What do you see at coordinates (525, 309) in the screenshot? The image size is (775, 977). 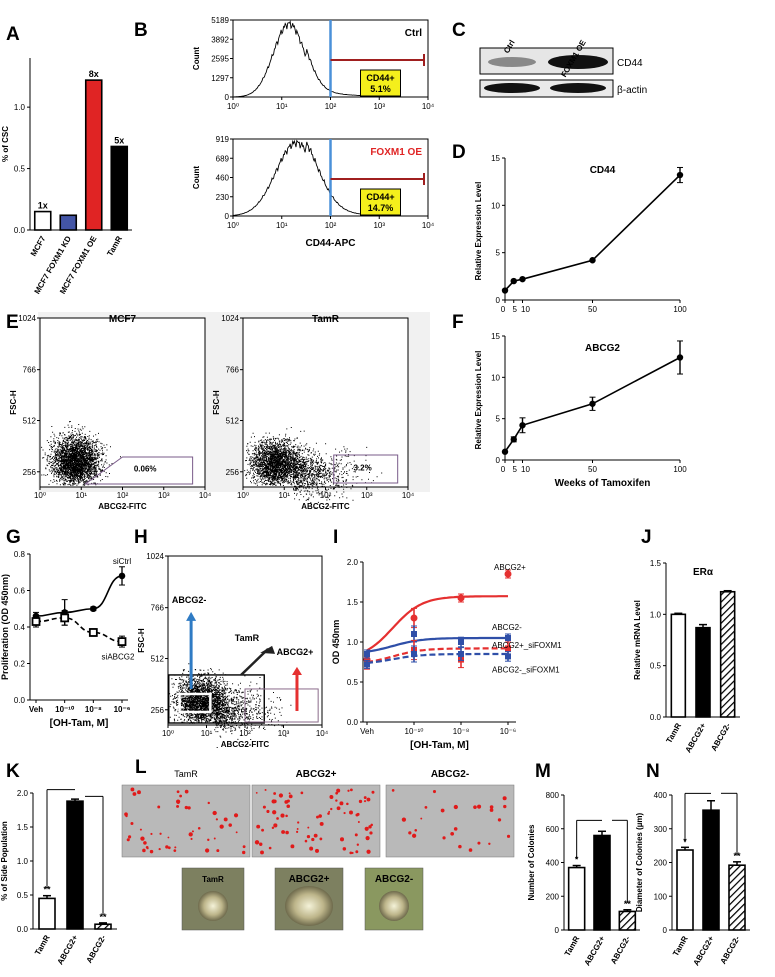 I see `x-tick-label: 10` at bounding box center [525, 309].